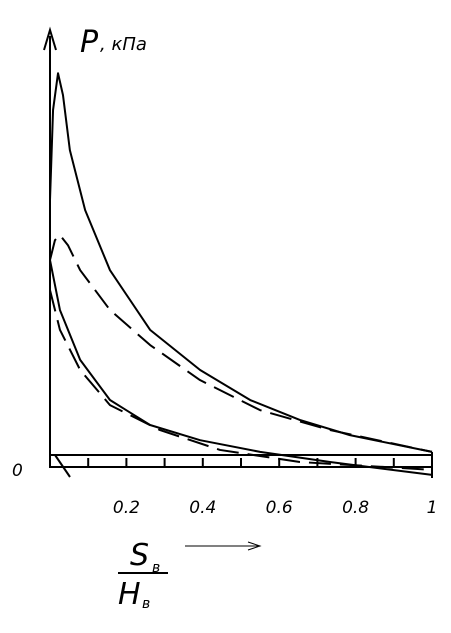 The height and width of the screenshot is (633, 451). What do you see at coordinates (89, 42) in the screenshot?
I see `y-label: P` at bounding box center [89, 42].